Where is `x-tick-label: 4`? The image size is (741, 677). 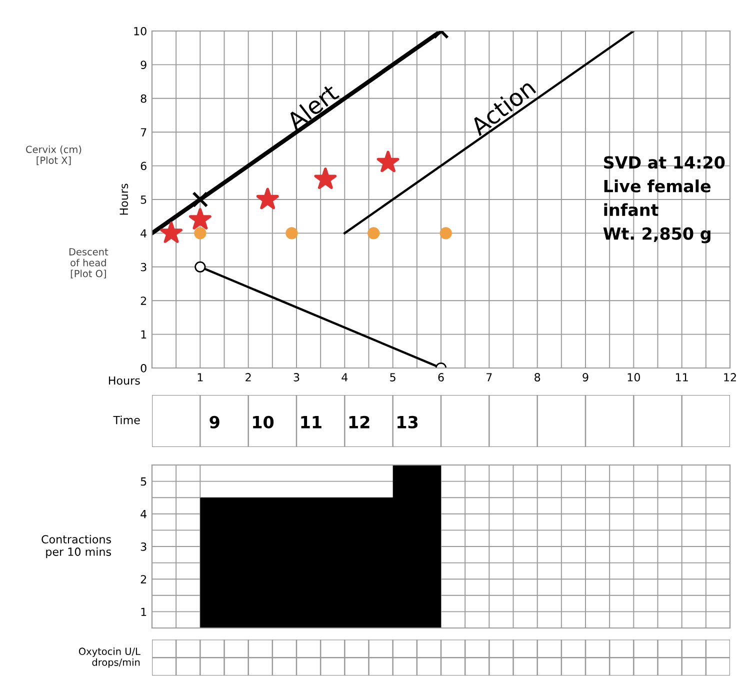 x-tick-label: 4 is located at coordinates (345, 377).